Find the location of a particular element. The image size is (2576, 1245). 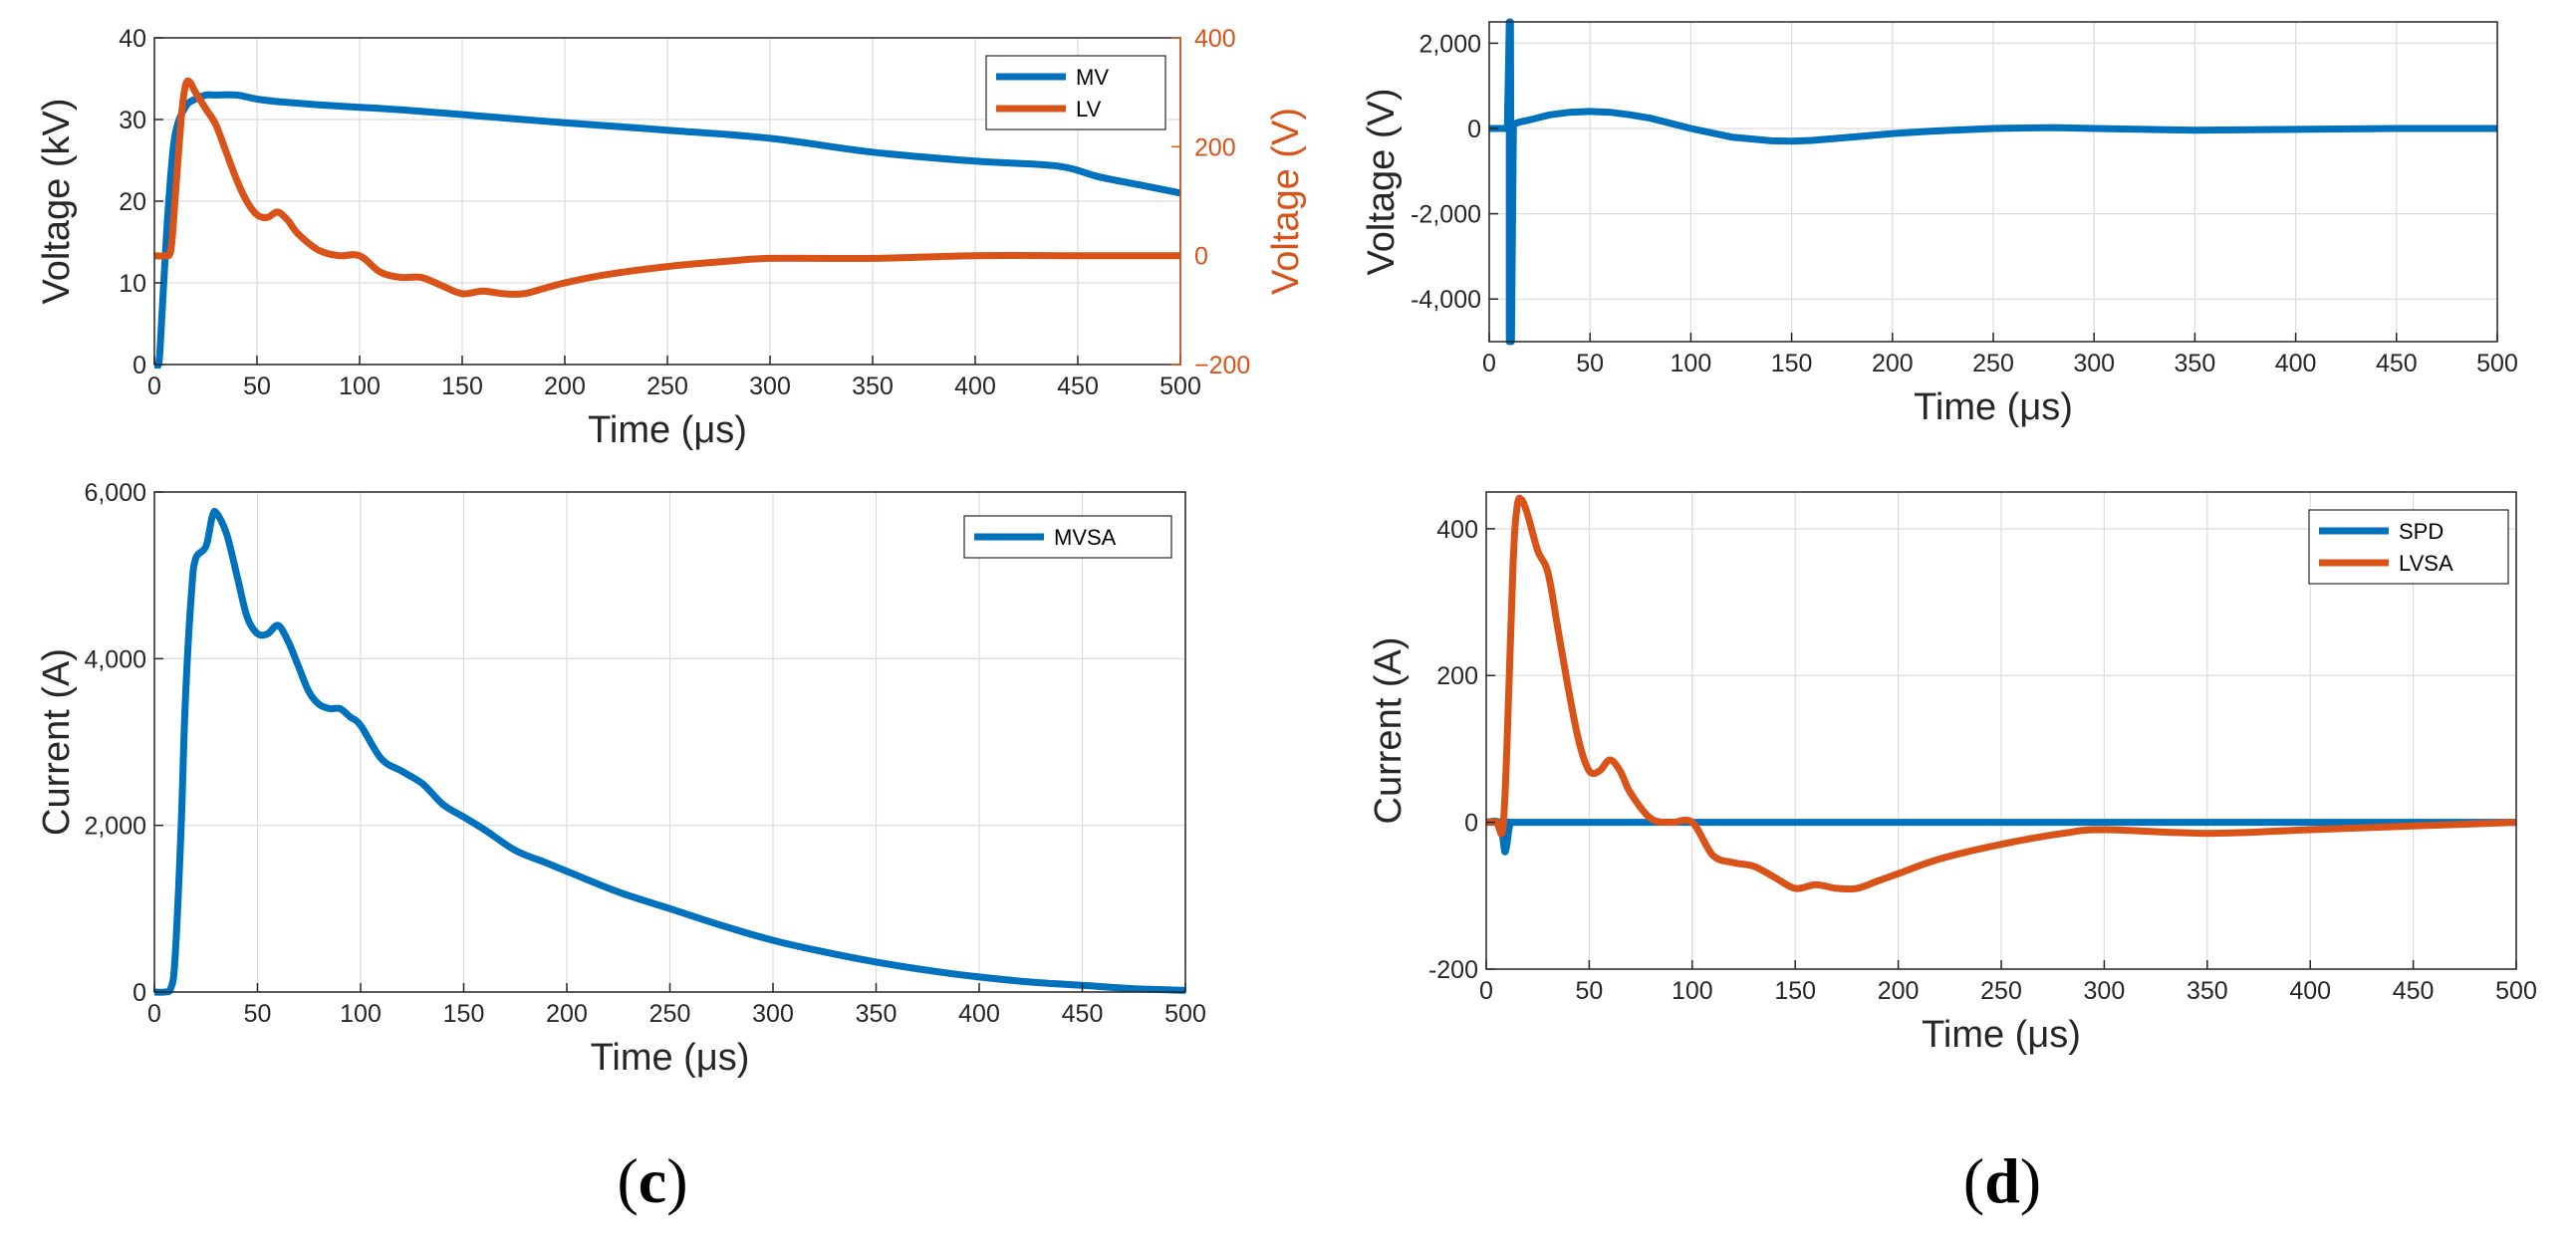

series-line-mv is located at coordinates (667, 230).